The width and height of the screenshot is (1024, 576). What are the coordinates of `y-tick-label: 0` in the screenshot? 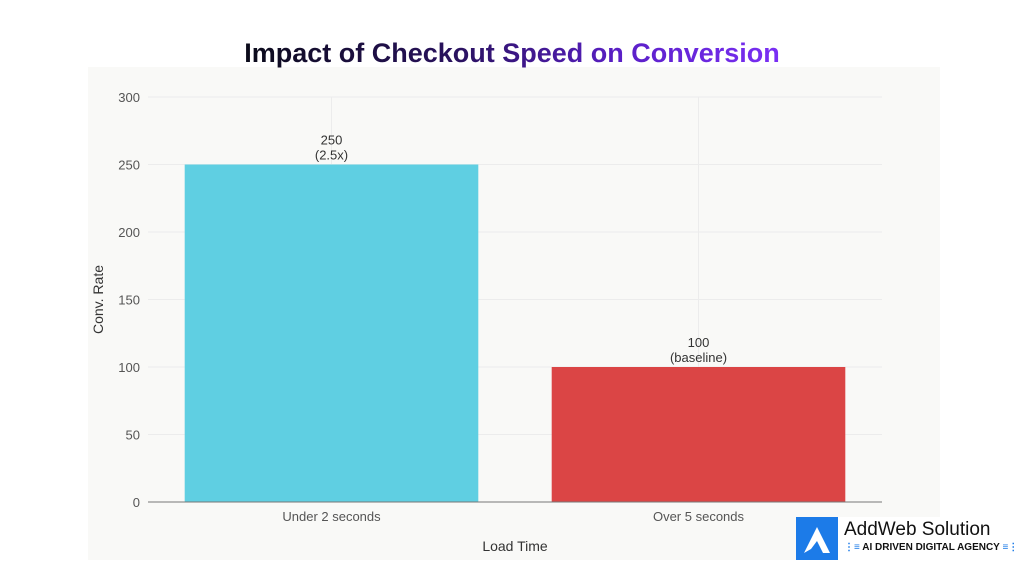 It's located at (136, 502).